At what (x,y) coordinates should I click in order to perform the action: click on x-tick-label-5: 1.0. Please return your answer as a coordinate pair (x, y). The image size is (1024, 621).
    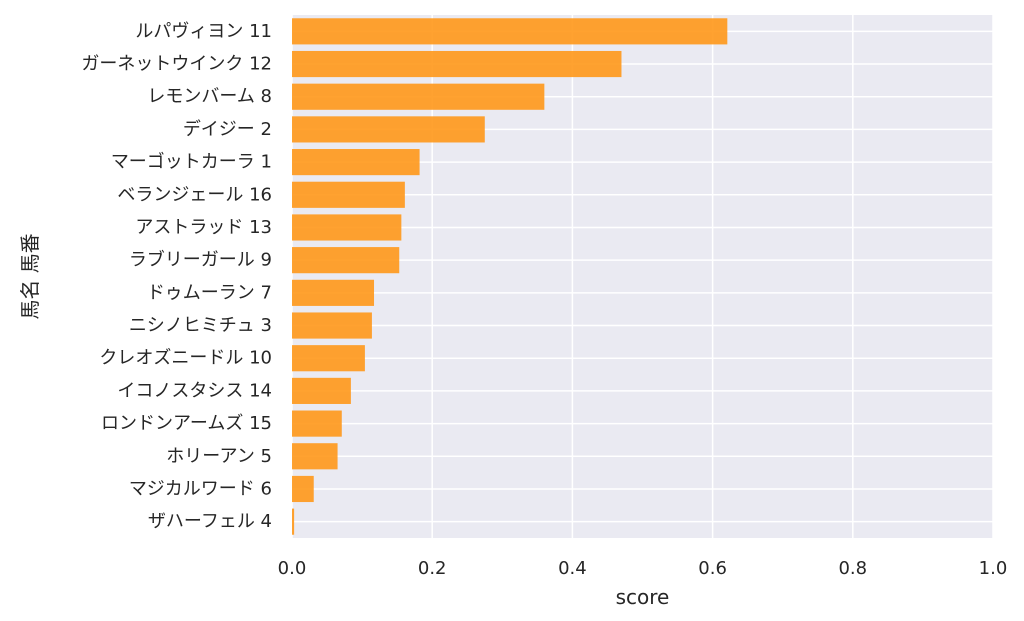
    Looking at the image, I should click on (993, 568).